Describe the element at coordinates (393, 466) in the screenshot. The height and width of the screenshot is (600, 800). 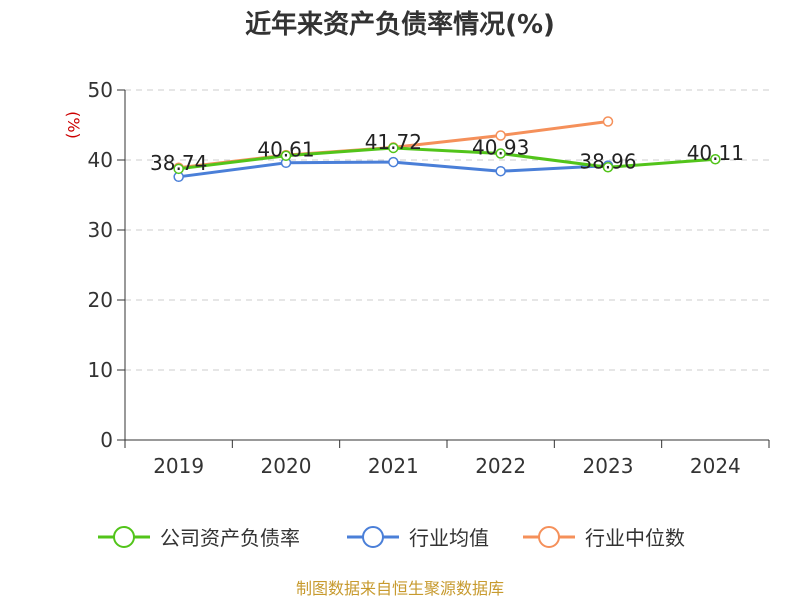
I see `x-tick-label: 2021` at that location.